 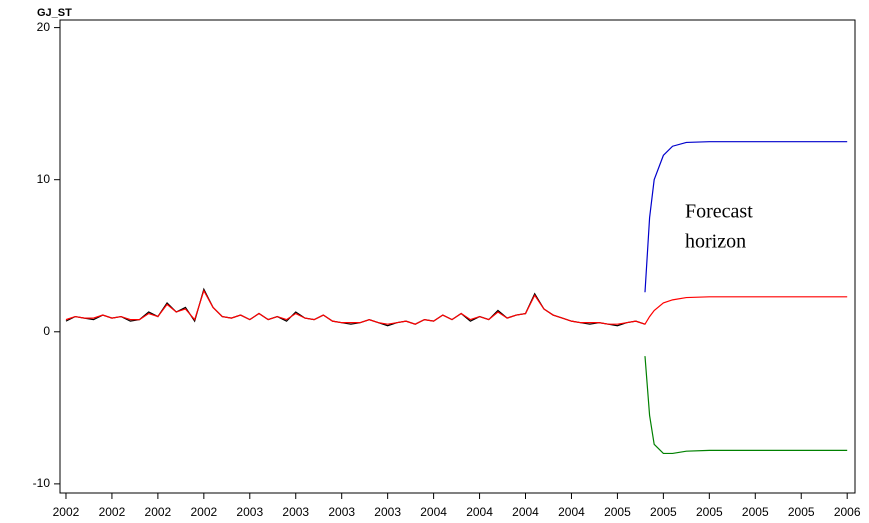 What do you see at coordinates (46, 331) in the screenshot?
I see `y-tick-label: 0` at bounding box center [46, 331].